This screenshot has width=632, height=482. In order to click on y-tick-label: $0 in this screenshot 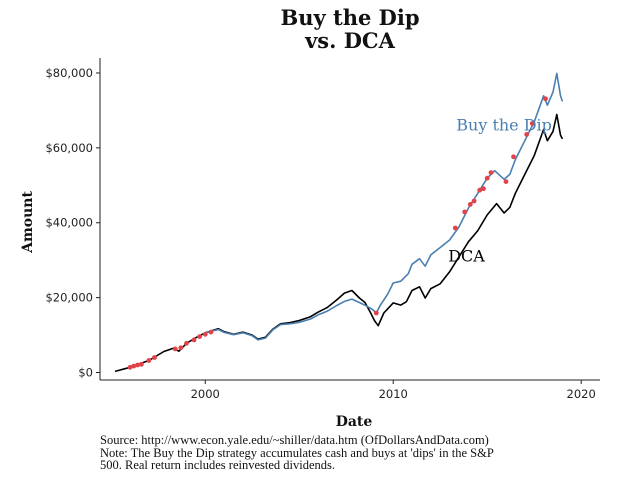, I will do `click(85, 373)`.